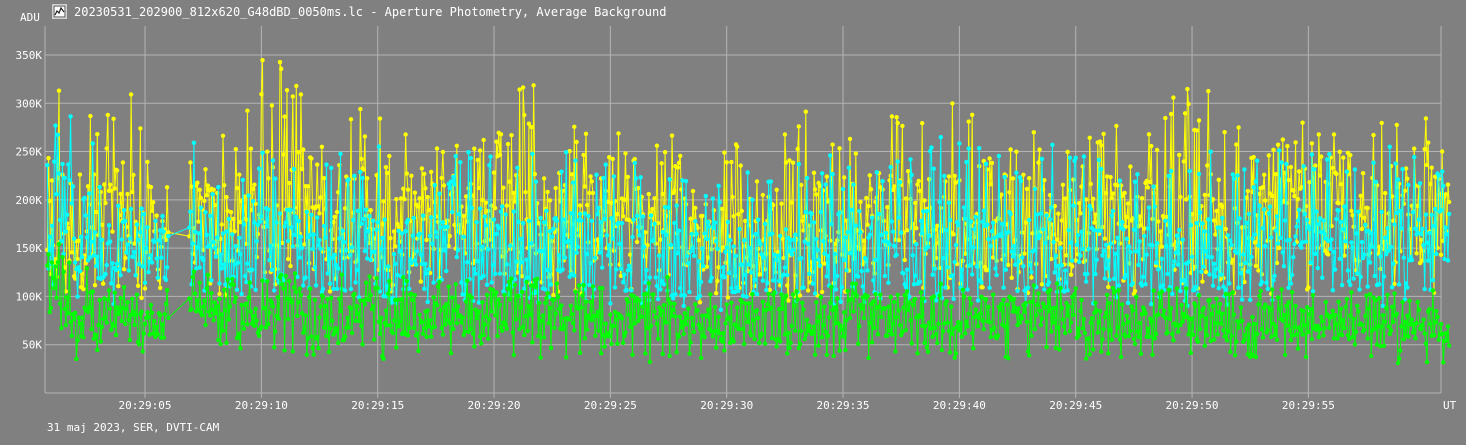 The height and width of the screenshot is (445, 1466). I want to click on chart-app-icon, so click(59, 11).